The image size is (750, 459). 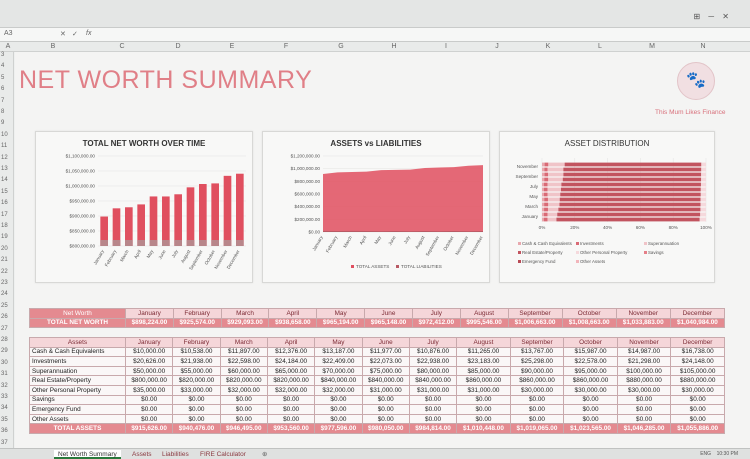 I want to click on column-header: A, so click(x=8, y=46).